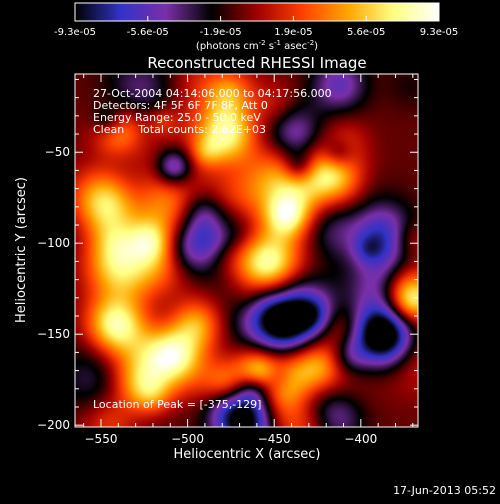  Describe the element at coordinates (439, 32) in the screenshot. I see `colorbar-tick-label: 9.3e-05` at that location.